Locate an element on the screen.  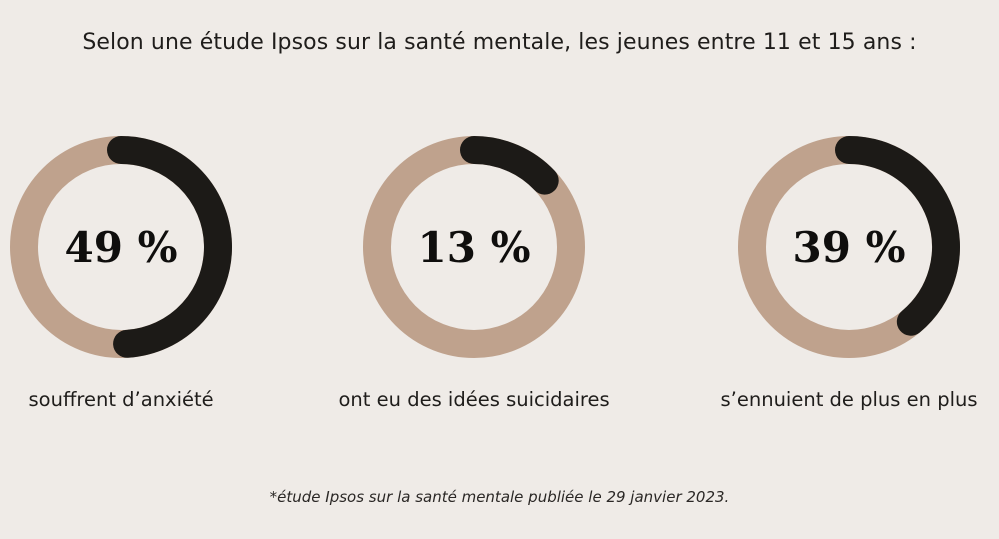
caption-boredom: s’ennuient de plus en plus is located at coordinates (849, 399).